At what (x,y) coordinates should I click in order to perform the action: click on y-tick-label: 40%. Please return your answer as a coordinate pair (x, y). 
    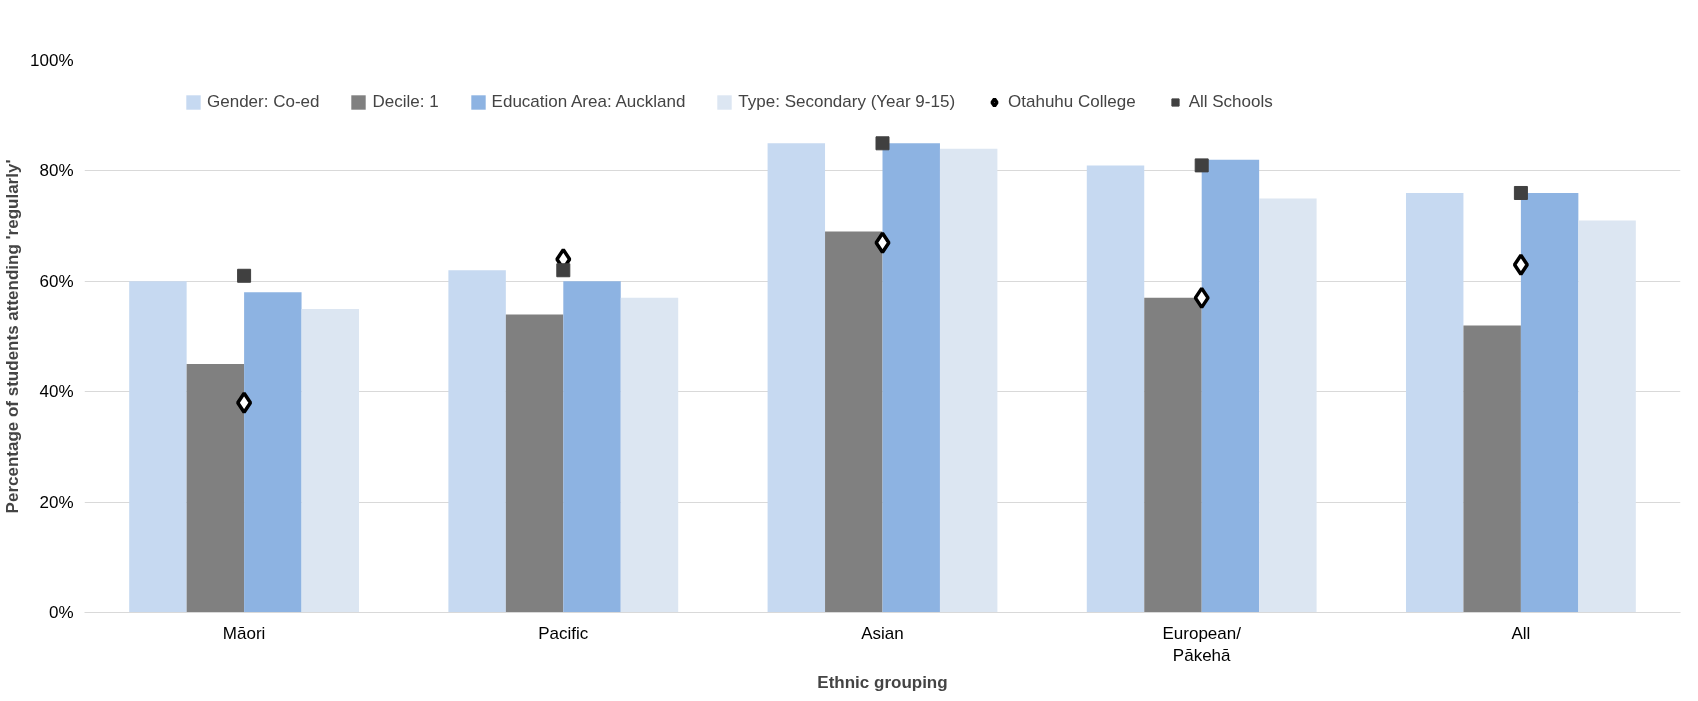
    Looking at the image, I should click on (56, 392).